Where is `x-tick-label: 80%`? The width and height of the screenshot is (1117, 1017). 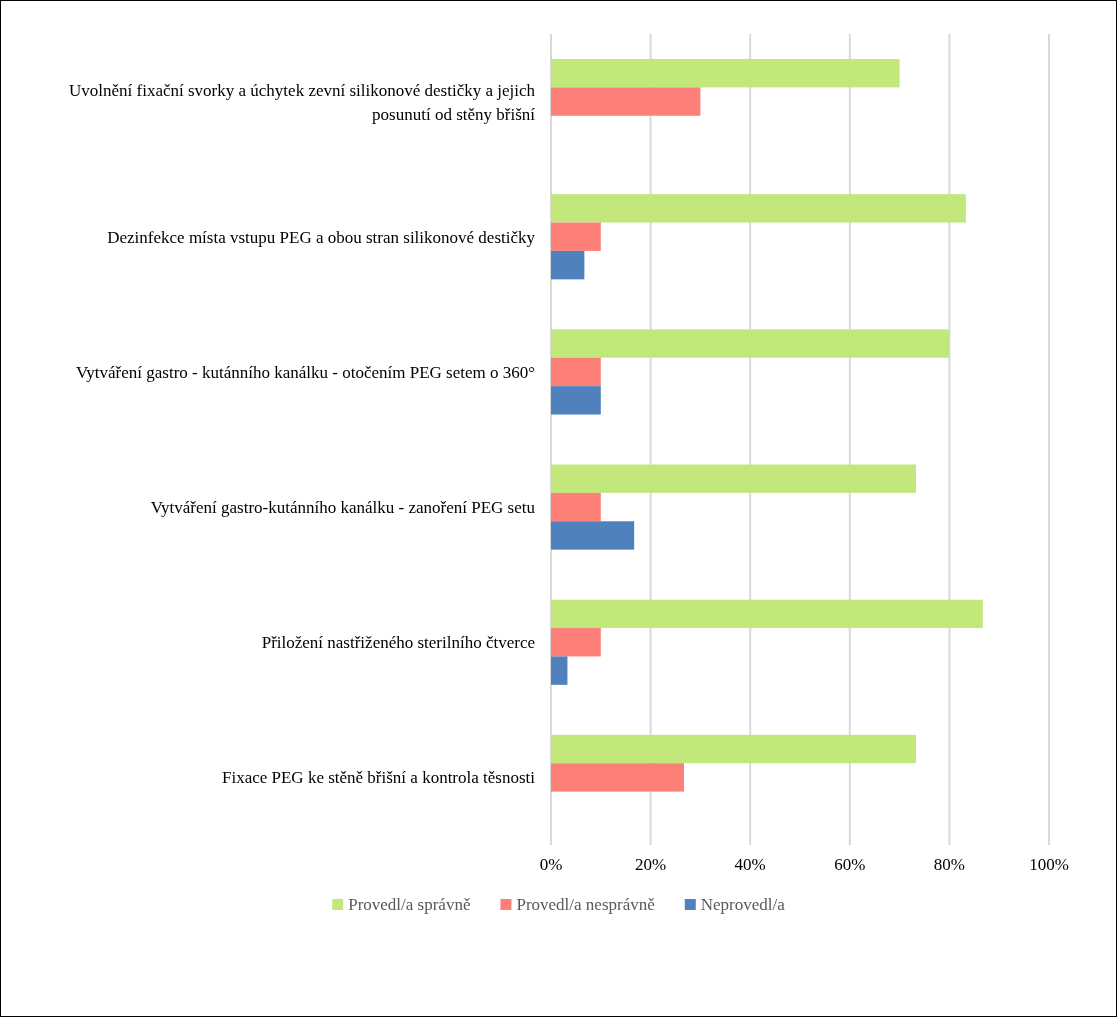
x-tick-label: 80% is located at coordinates (949, 864).